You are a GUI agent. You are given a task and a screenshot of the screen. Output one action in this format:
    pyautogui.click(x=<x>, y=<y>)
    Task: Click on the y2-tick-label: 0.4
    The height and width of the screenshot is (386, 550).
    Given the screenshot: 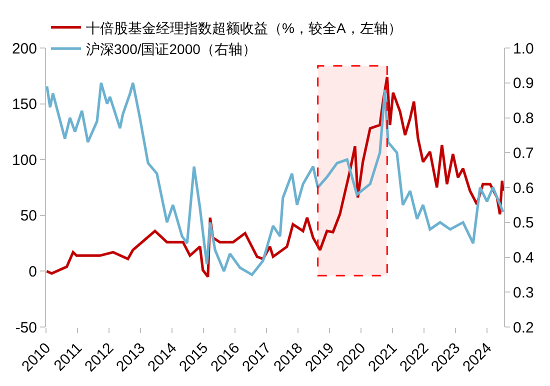 What is the action you would take?
    pyautogui.click(x=523, y=258)
    